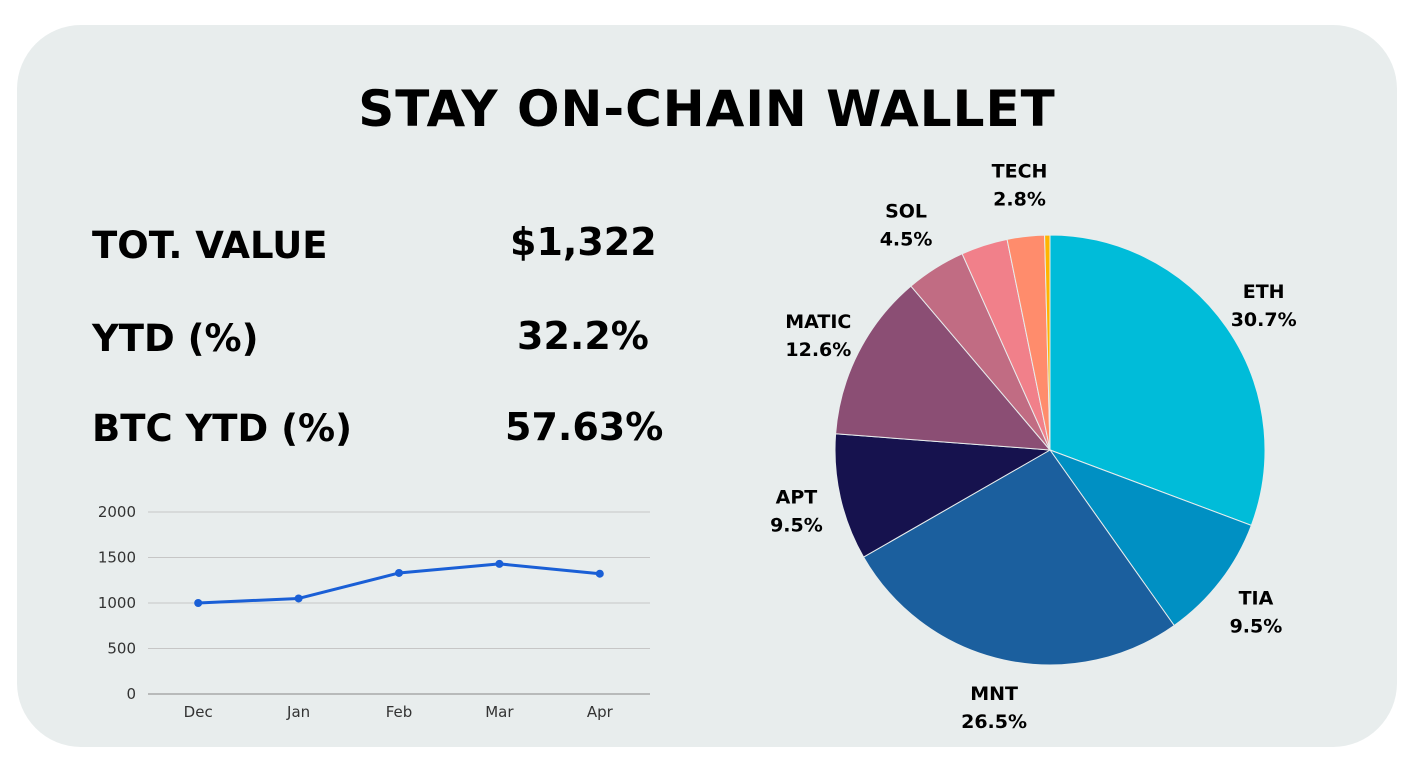 This screenshot has height=772, width=1414. I want to click on stat-label-total-value: TOT. VALUE, so click(210, 245).